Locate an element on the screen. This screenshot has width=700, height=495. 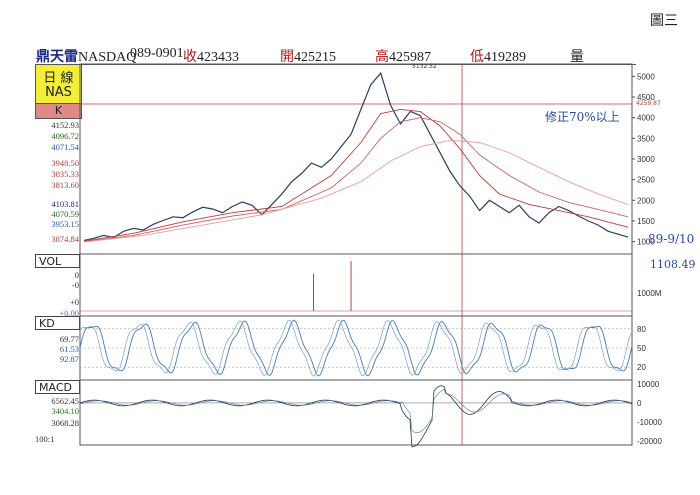
legend-value: 3948.50 is located at coordinates (65, 163).